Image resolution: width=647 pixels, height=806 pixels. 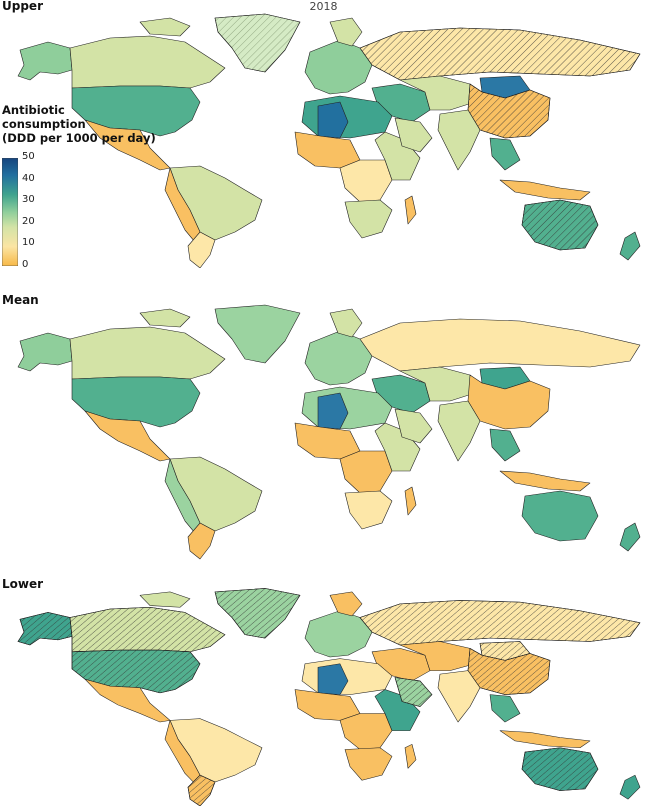 I want to click on legend-tick-0: 0, so click(x=25, y=264).